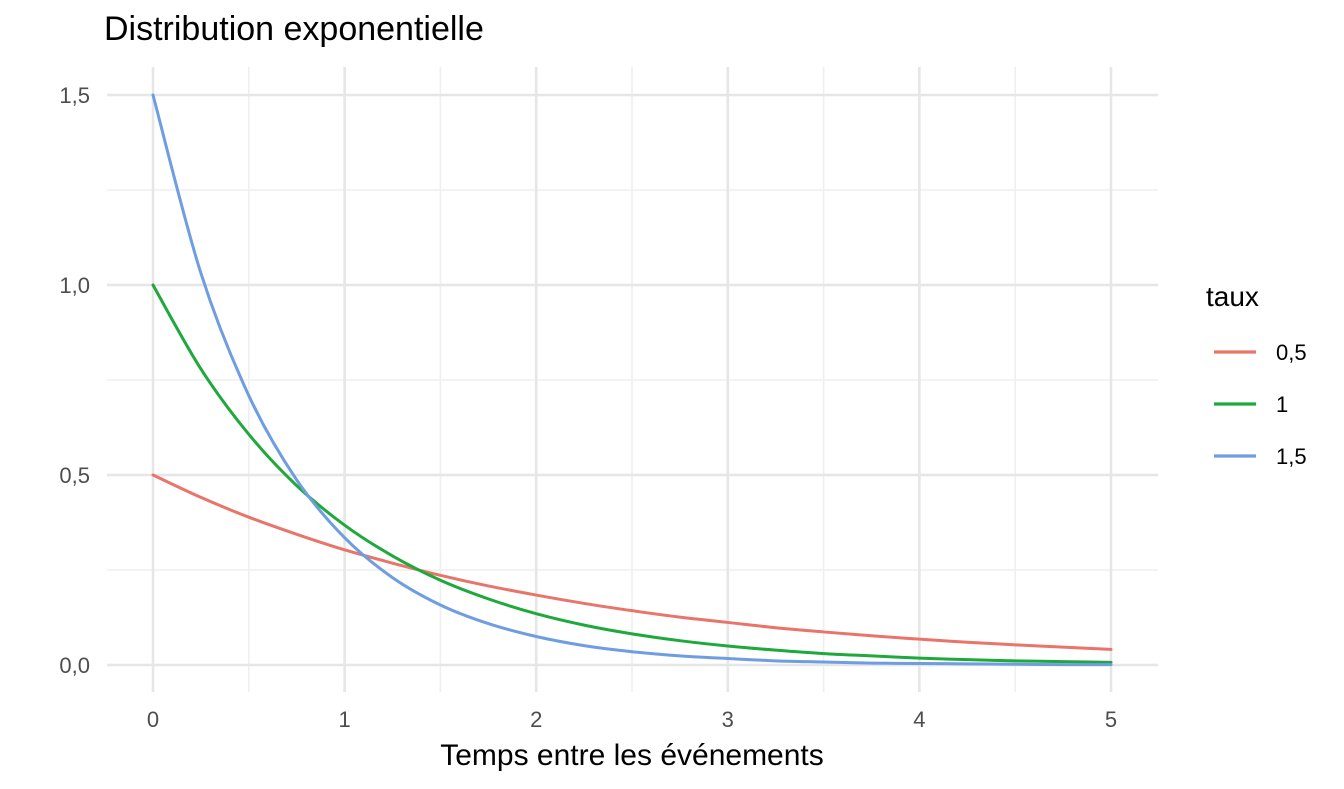 Image resolution: width=1344 pixels, height=789 pixels. Describe the element at coordinates (153, 719) in the screenshot. I see `x-tick-label: 0` at that location.